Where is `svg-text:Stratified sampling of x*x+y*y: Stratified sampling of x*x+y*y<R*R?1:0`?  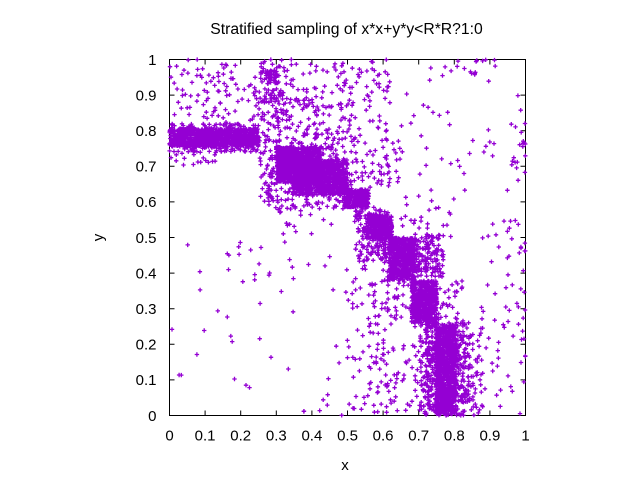
svg-text:Stratified sampling of x*x+y*y: Stratified sampling of x*x+y*y<R*R?1:0 is located at coordinates (346, 29).